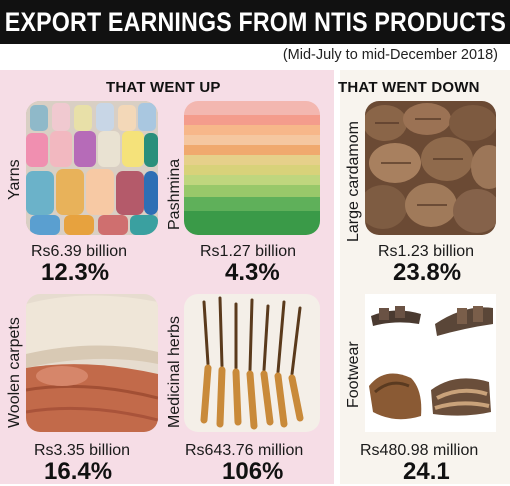 The image size is (510, 486). What do you see at coordinates (253, 471) in the screenshot?
I see `medicinal-herbs-change: 106%` at bounding box center [253, 471].